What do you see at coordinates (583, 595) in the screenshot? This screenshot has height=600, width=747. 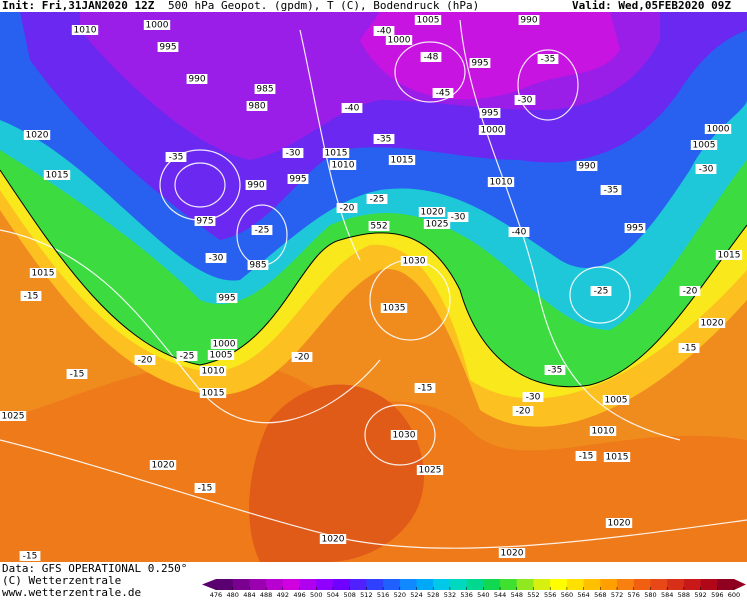 I see `colorbar-tick-label: 564` at bounding box center [583, 595].